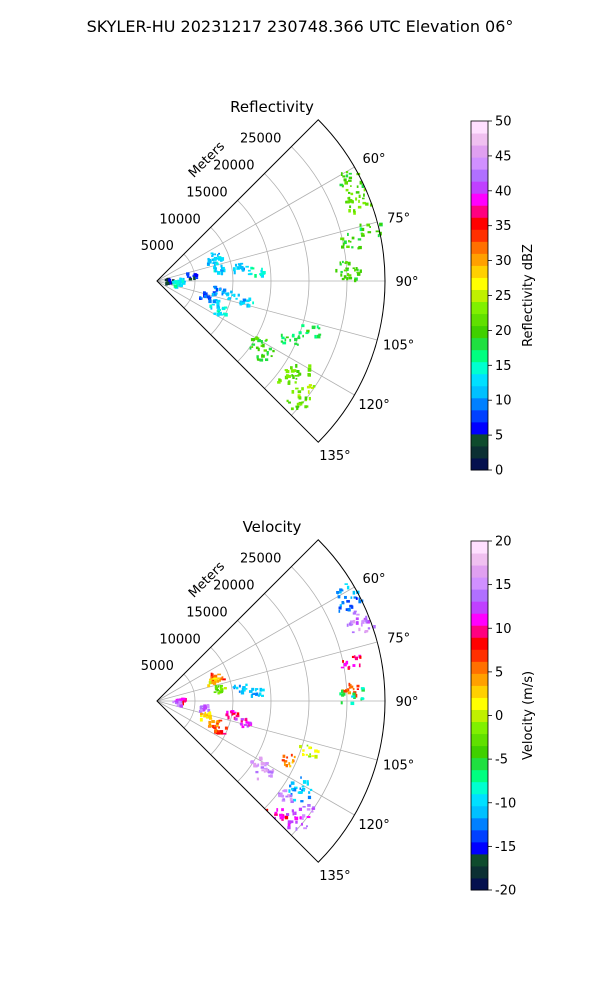 The height and width of the screenshot is (1000, 600). What do you see at coordinates (260, 559) in the screenshot?
I see `radial-tick-label: 25000` at bounding box center [260, 559].